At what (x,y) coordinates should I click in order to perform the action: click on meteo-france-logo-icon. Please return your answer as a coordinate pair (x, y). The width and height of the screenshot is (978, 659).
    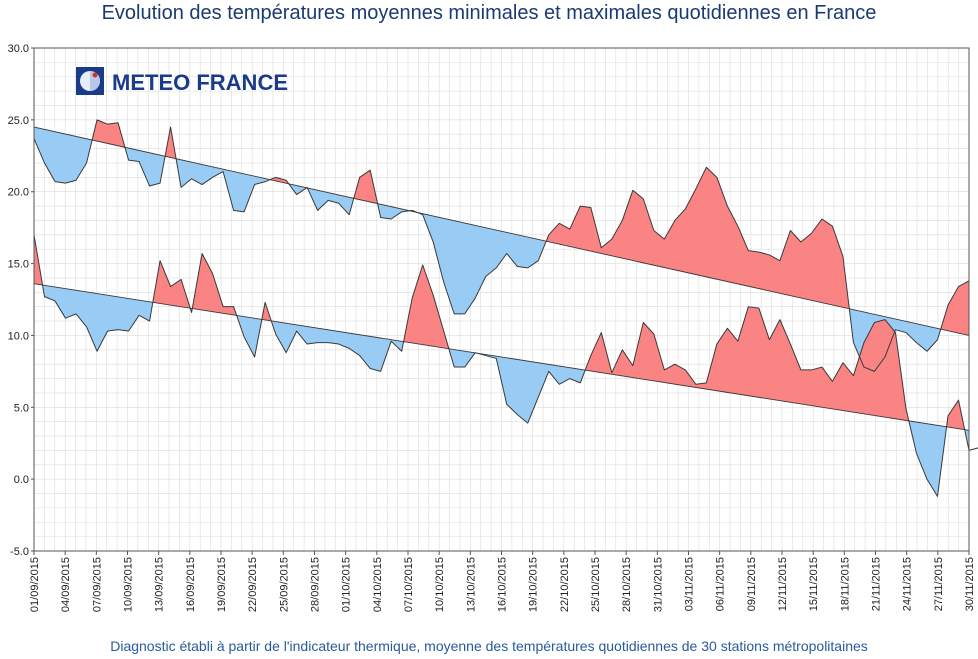
    Looking at the image, I should click on (90, 81).